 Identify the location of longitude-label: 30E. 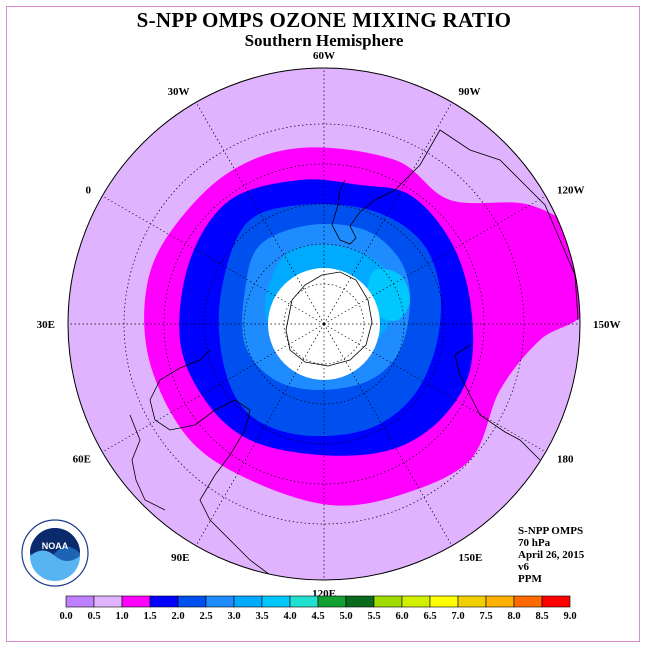
(46, 325).